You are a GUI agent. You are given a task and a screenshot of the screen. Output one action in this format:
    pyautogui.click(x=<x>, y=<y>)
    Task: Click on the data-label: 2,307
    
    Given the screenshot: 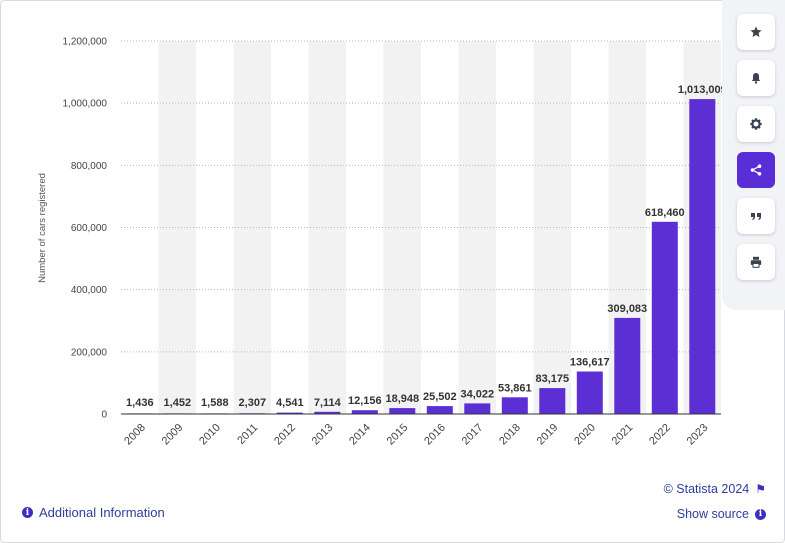 What is the action you would take?
    pyautogui.click(x=253, y=403)
    